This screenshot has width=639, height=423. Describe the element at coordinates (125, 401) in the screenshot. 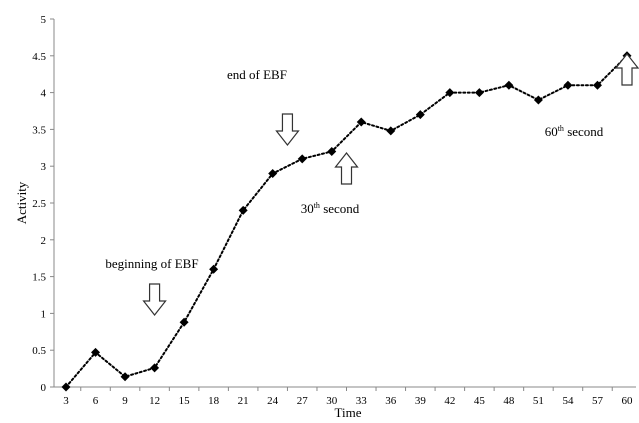

I see `x-tick-label: 9` at that location.